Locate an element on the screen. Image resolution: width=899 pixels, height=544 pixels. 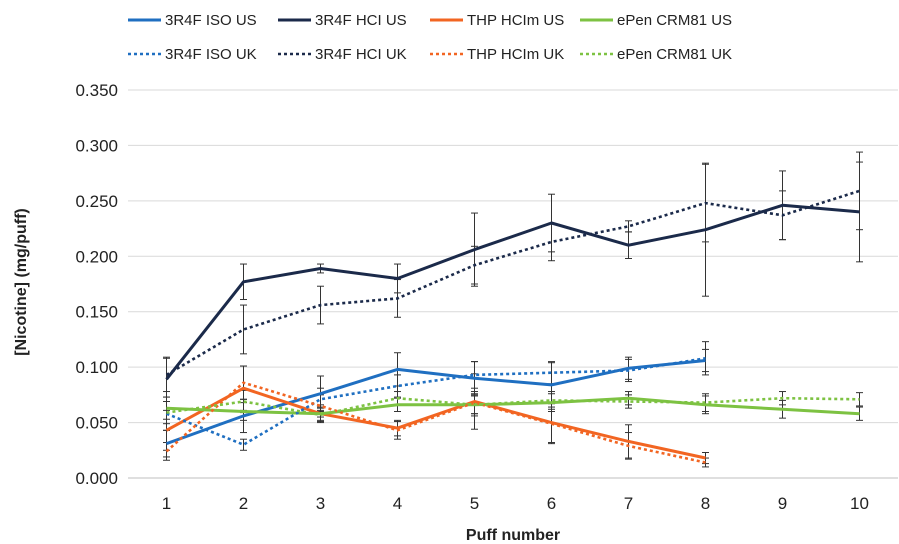
x-tick-label: 2 is located at coordinates (243, 503).